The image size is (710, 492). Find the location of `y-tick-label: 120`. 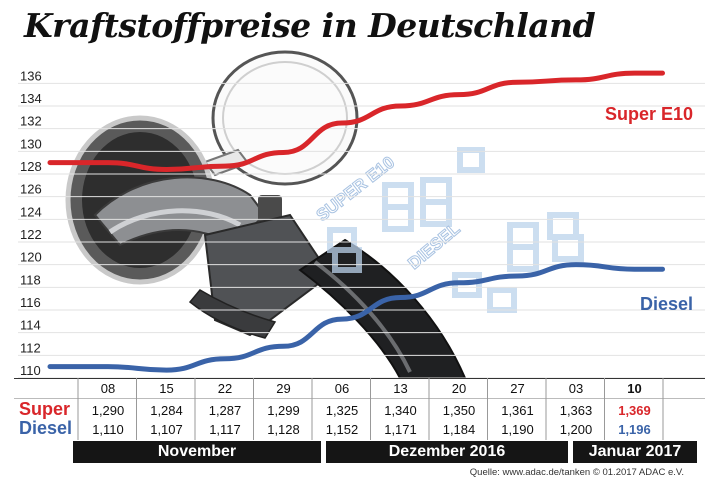

y-tick-label: 120 is located at coordinates (31, 257).